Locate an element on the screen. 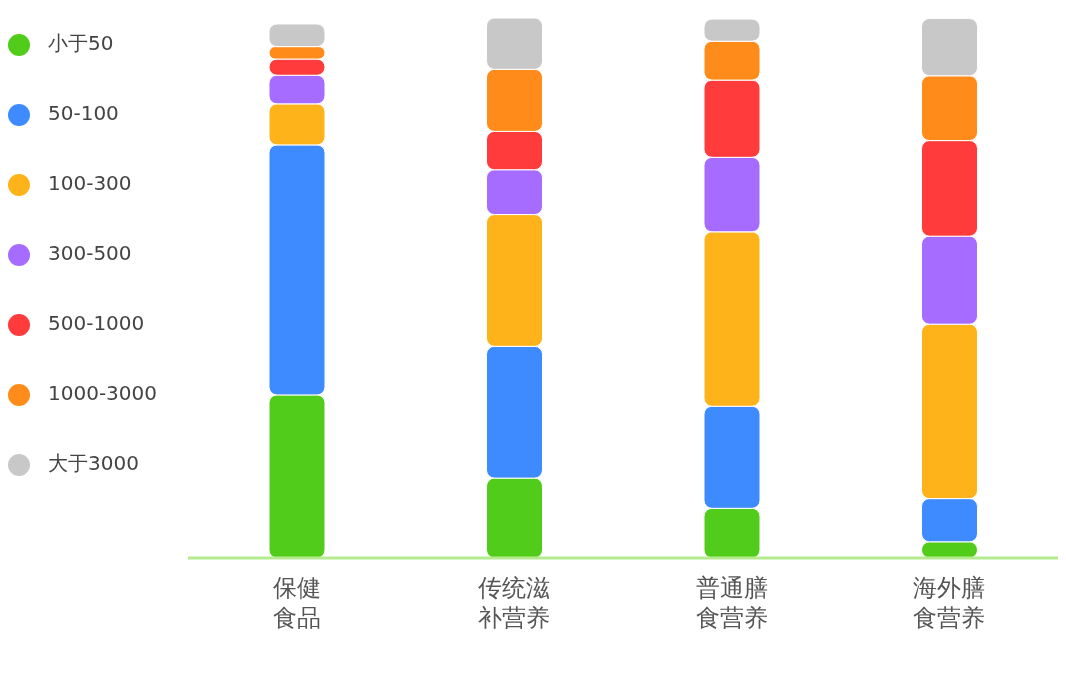  legend-label: 50-100 is located at coordinates (83, 113).